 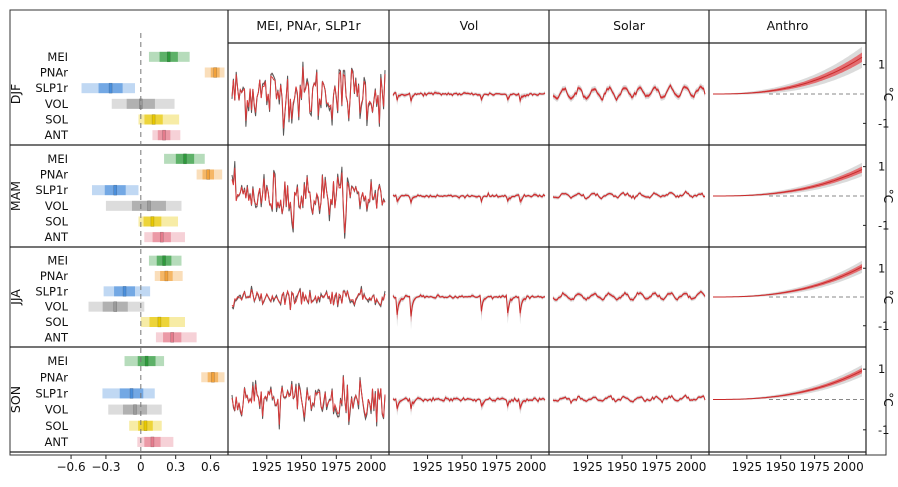 I want to click on season-label: JJA, so click(x=15, y=297).